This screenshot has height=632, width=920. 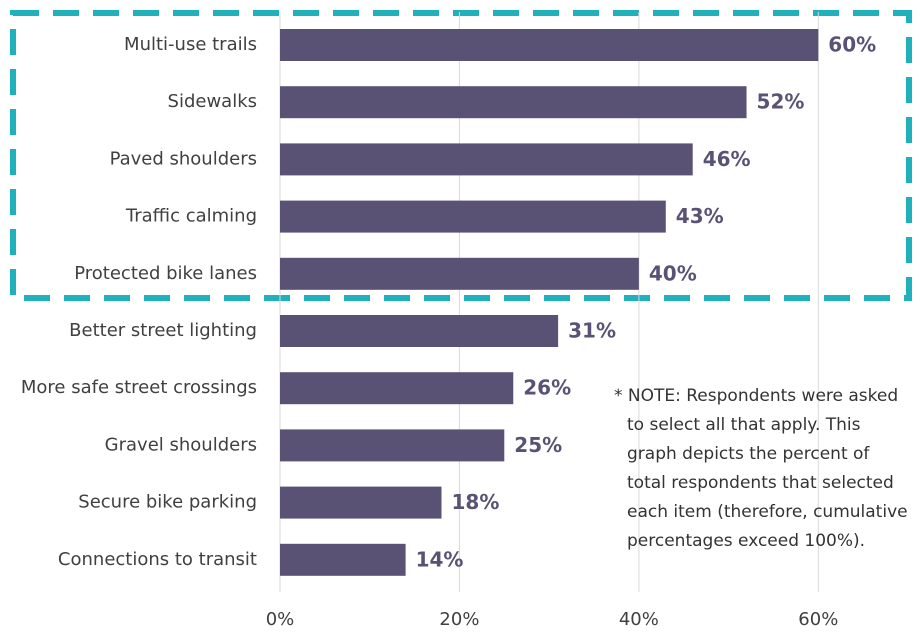 What do you see at coordinates (167, 502) in the screenshot?
I see `category-label: Secure bike parking` at bounding box center [167, 502].